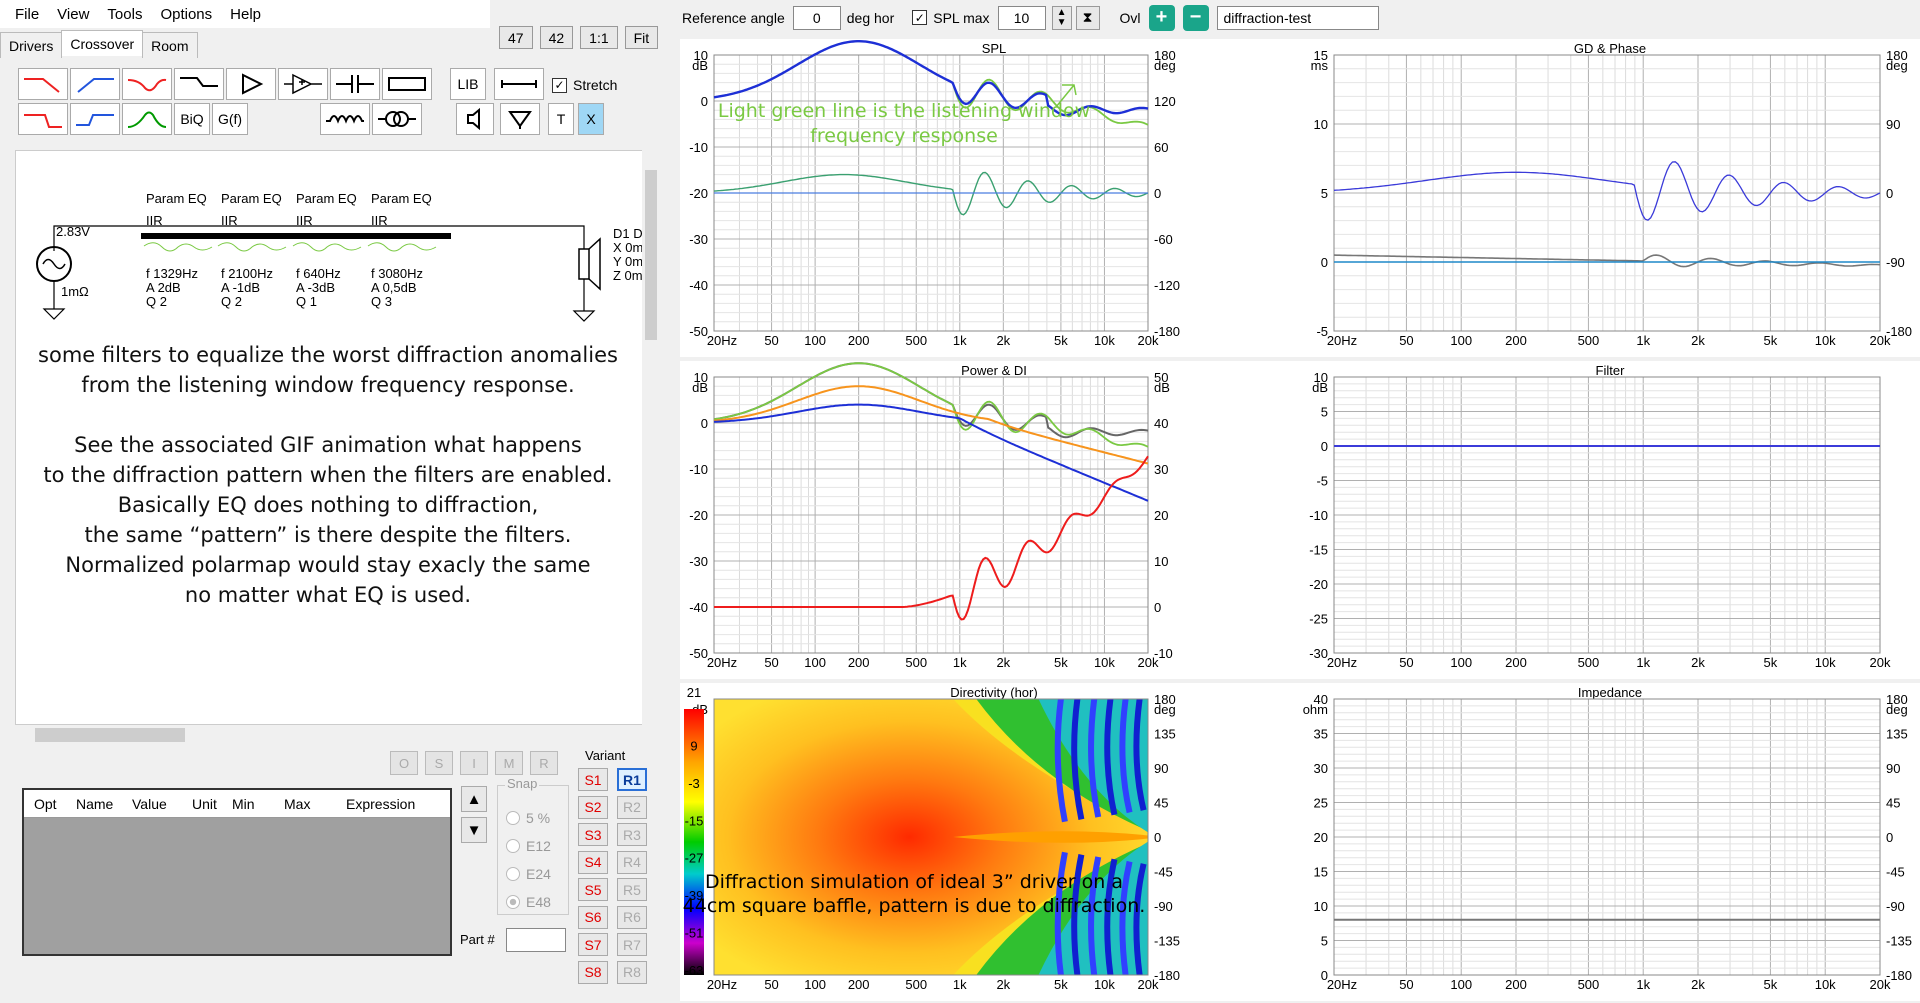  Describe the element at coordinates (73, 14) in the screenshot. I see `menu-view: View` at that location.